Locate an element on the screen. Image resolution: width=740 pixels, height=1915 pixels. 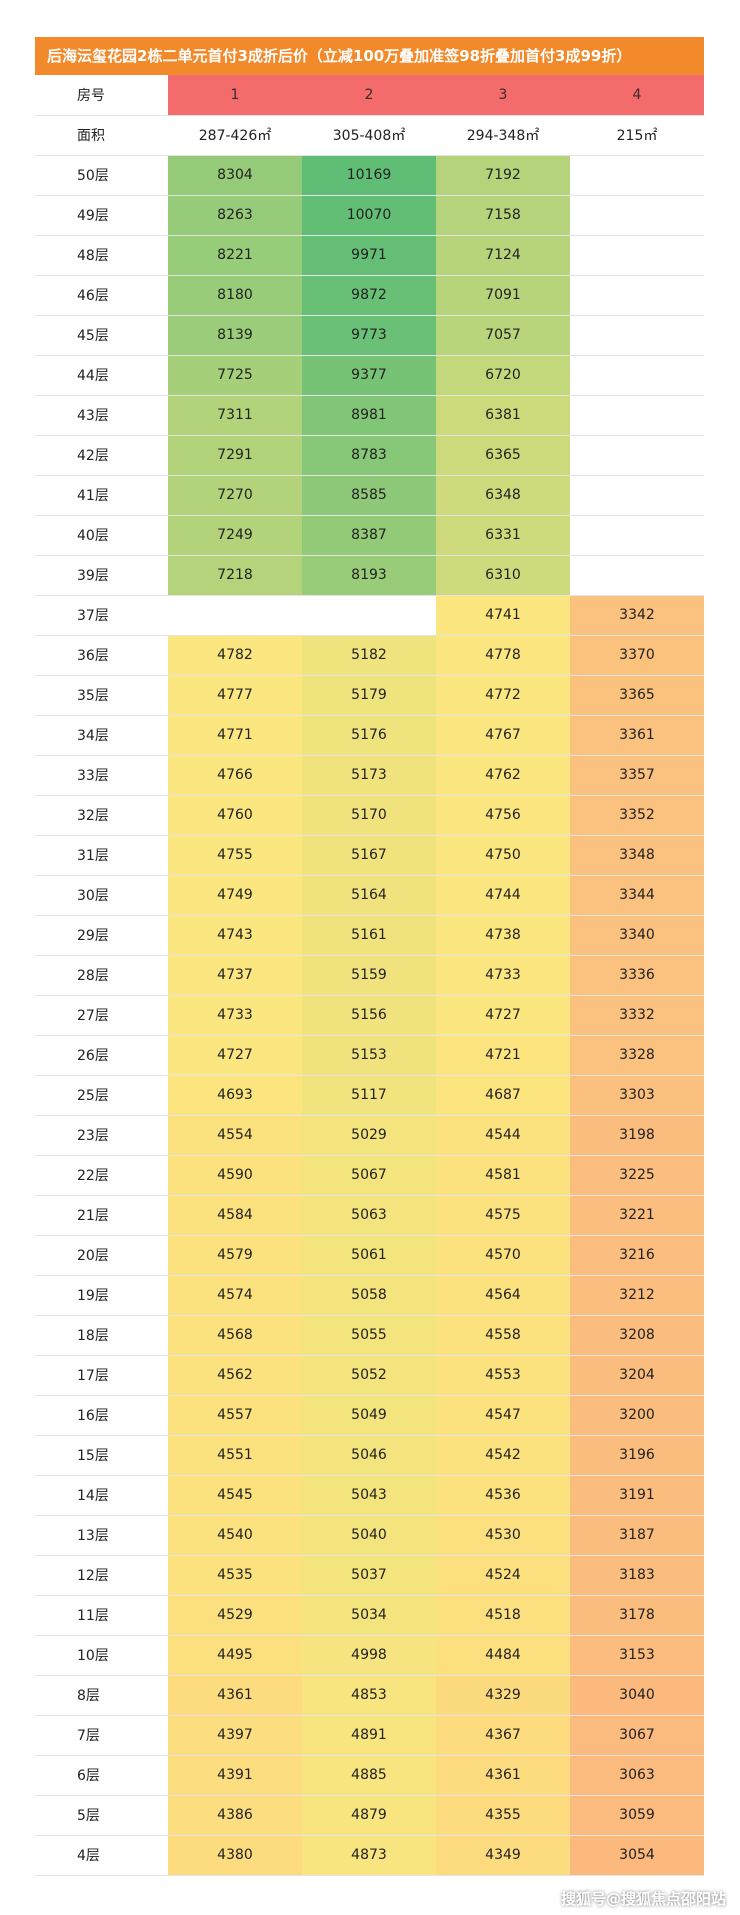
price-cell: 7124 is located at coordinates (503, 255).